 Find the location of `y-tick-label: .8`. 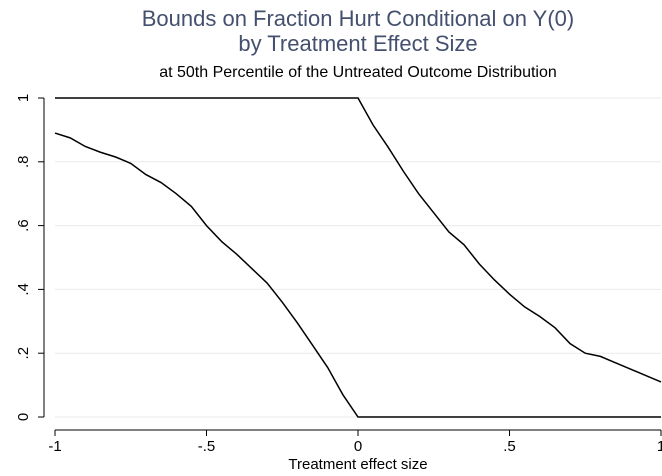

y-tick-label: .8 is located at coordinates (23, 162).